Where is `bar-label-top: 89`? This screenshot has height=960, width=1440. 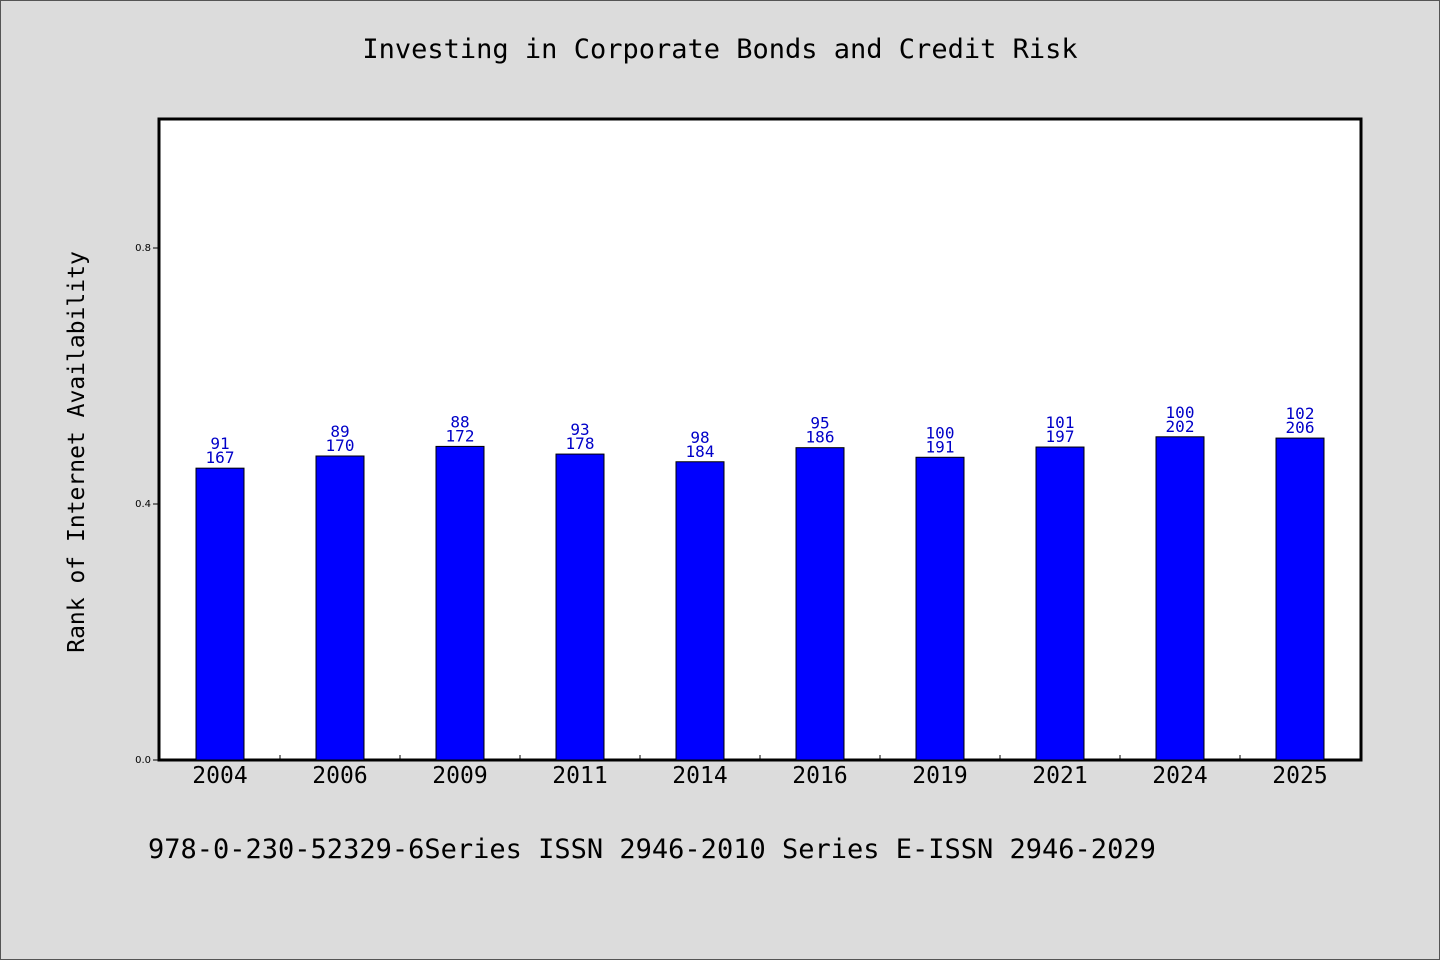
bar-label-top: 89 is located at coordinates (339, 431).